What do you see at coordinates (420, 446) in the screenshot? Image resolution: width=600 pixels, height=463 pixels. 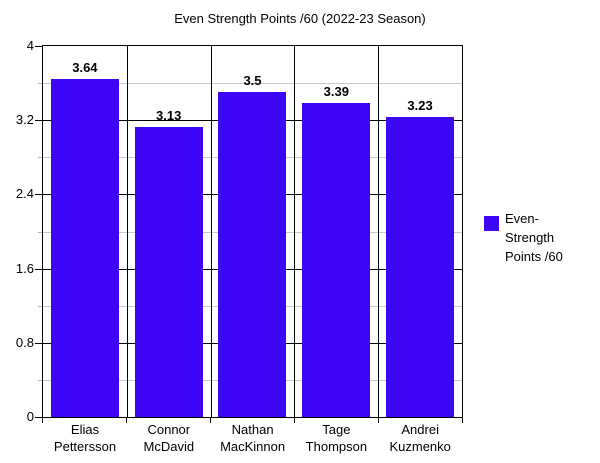 I see `x-category-label-line: Kuzmenko` at bounding box center [420, 446].